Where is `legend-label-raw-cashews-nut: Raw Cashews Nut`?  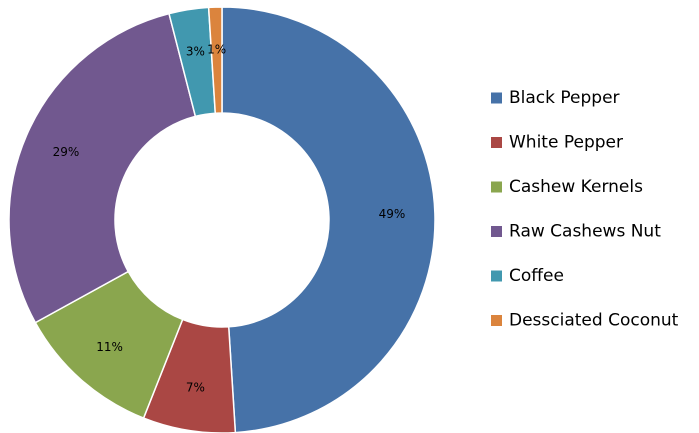 legend-label-raw-cashews-nut: Raw Cashews Nut is located at coordinates (585, 232).